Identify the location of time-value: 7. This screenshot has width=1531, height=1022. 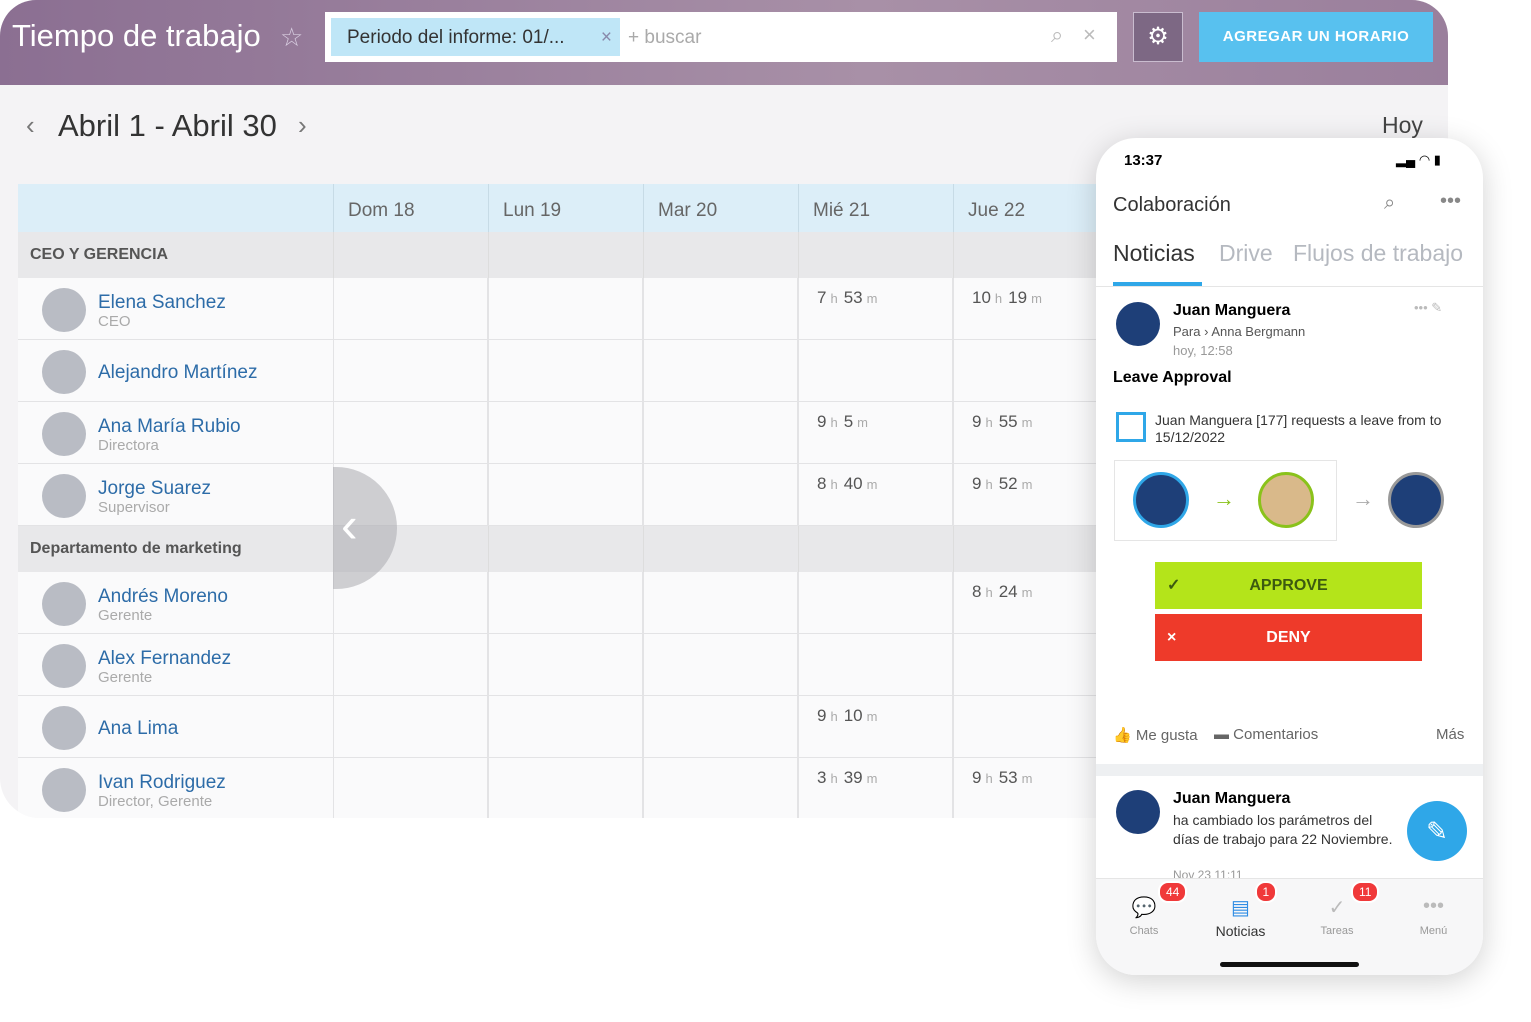
(822, 297).